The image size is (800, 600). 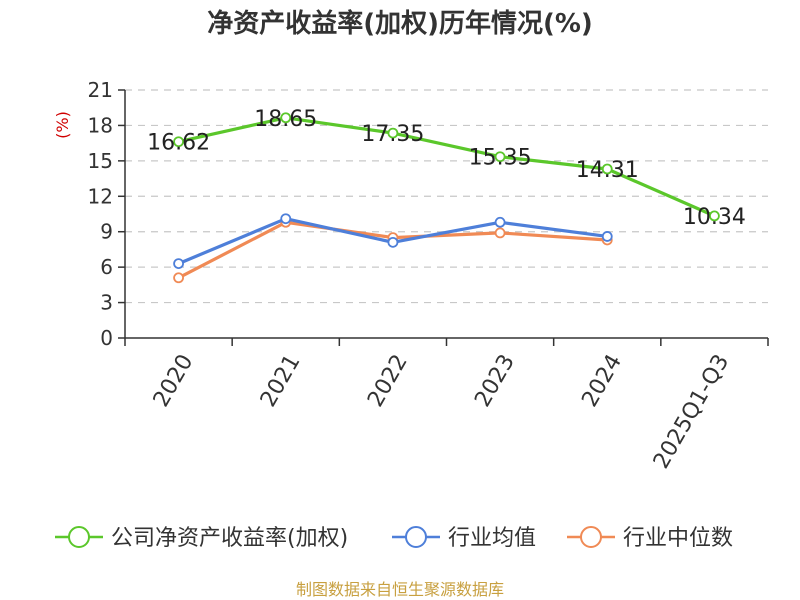 What do you see at coordinates (691, 411) in the screenshot?
I see `x-tick-label: 2025Q1-Q3` at bounding box center [691, 411].